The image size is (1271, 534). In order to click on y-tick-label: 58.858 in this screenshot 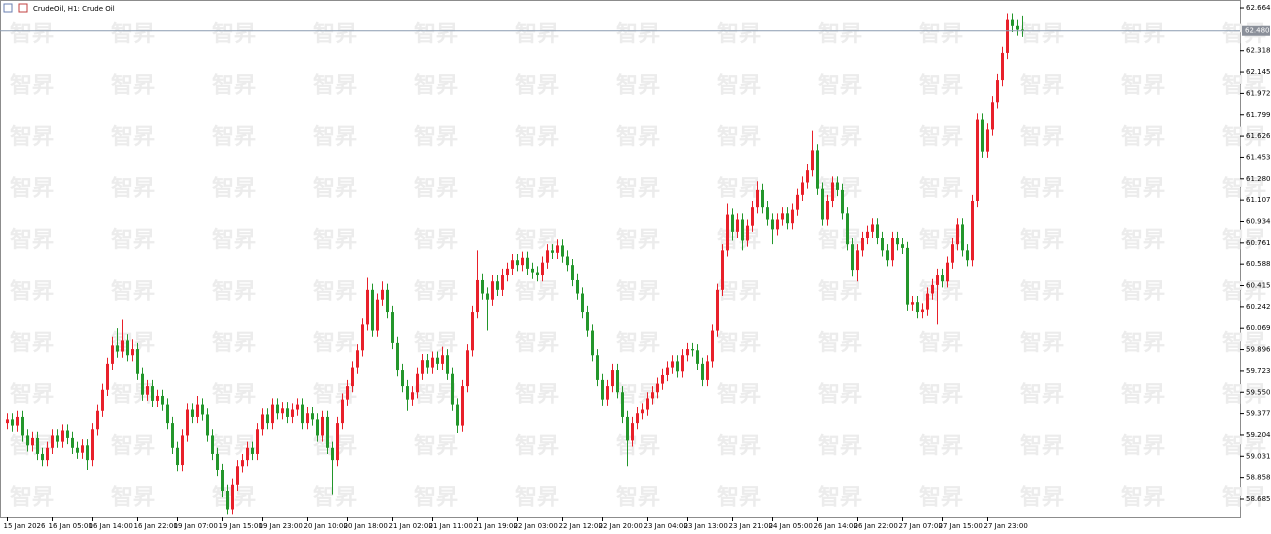, I will do `click(1258, 478)`.